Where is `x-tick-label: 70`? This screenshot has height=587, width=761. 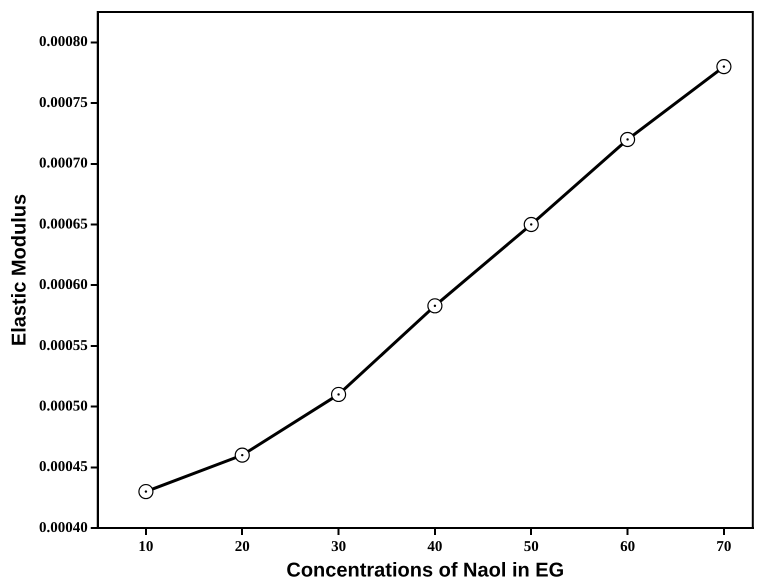 x-tick-label: 70 is located at coordinates (724, 546).